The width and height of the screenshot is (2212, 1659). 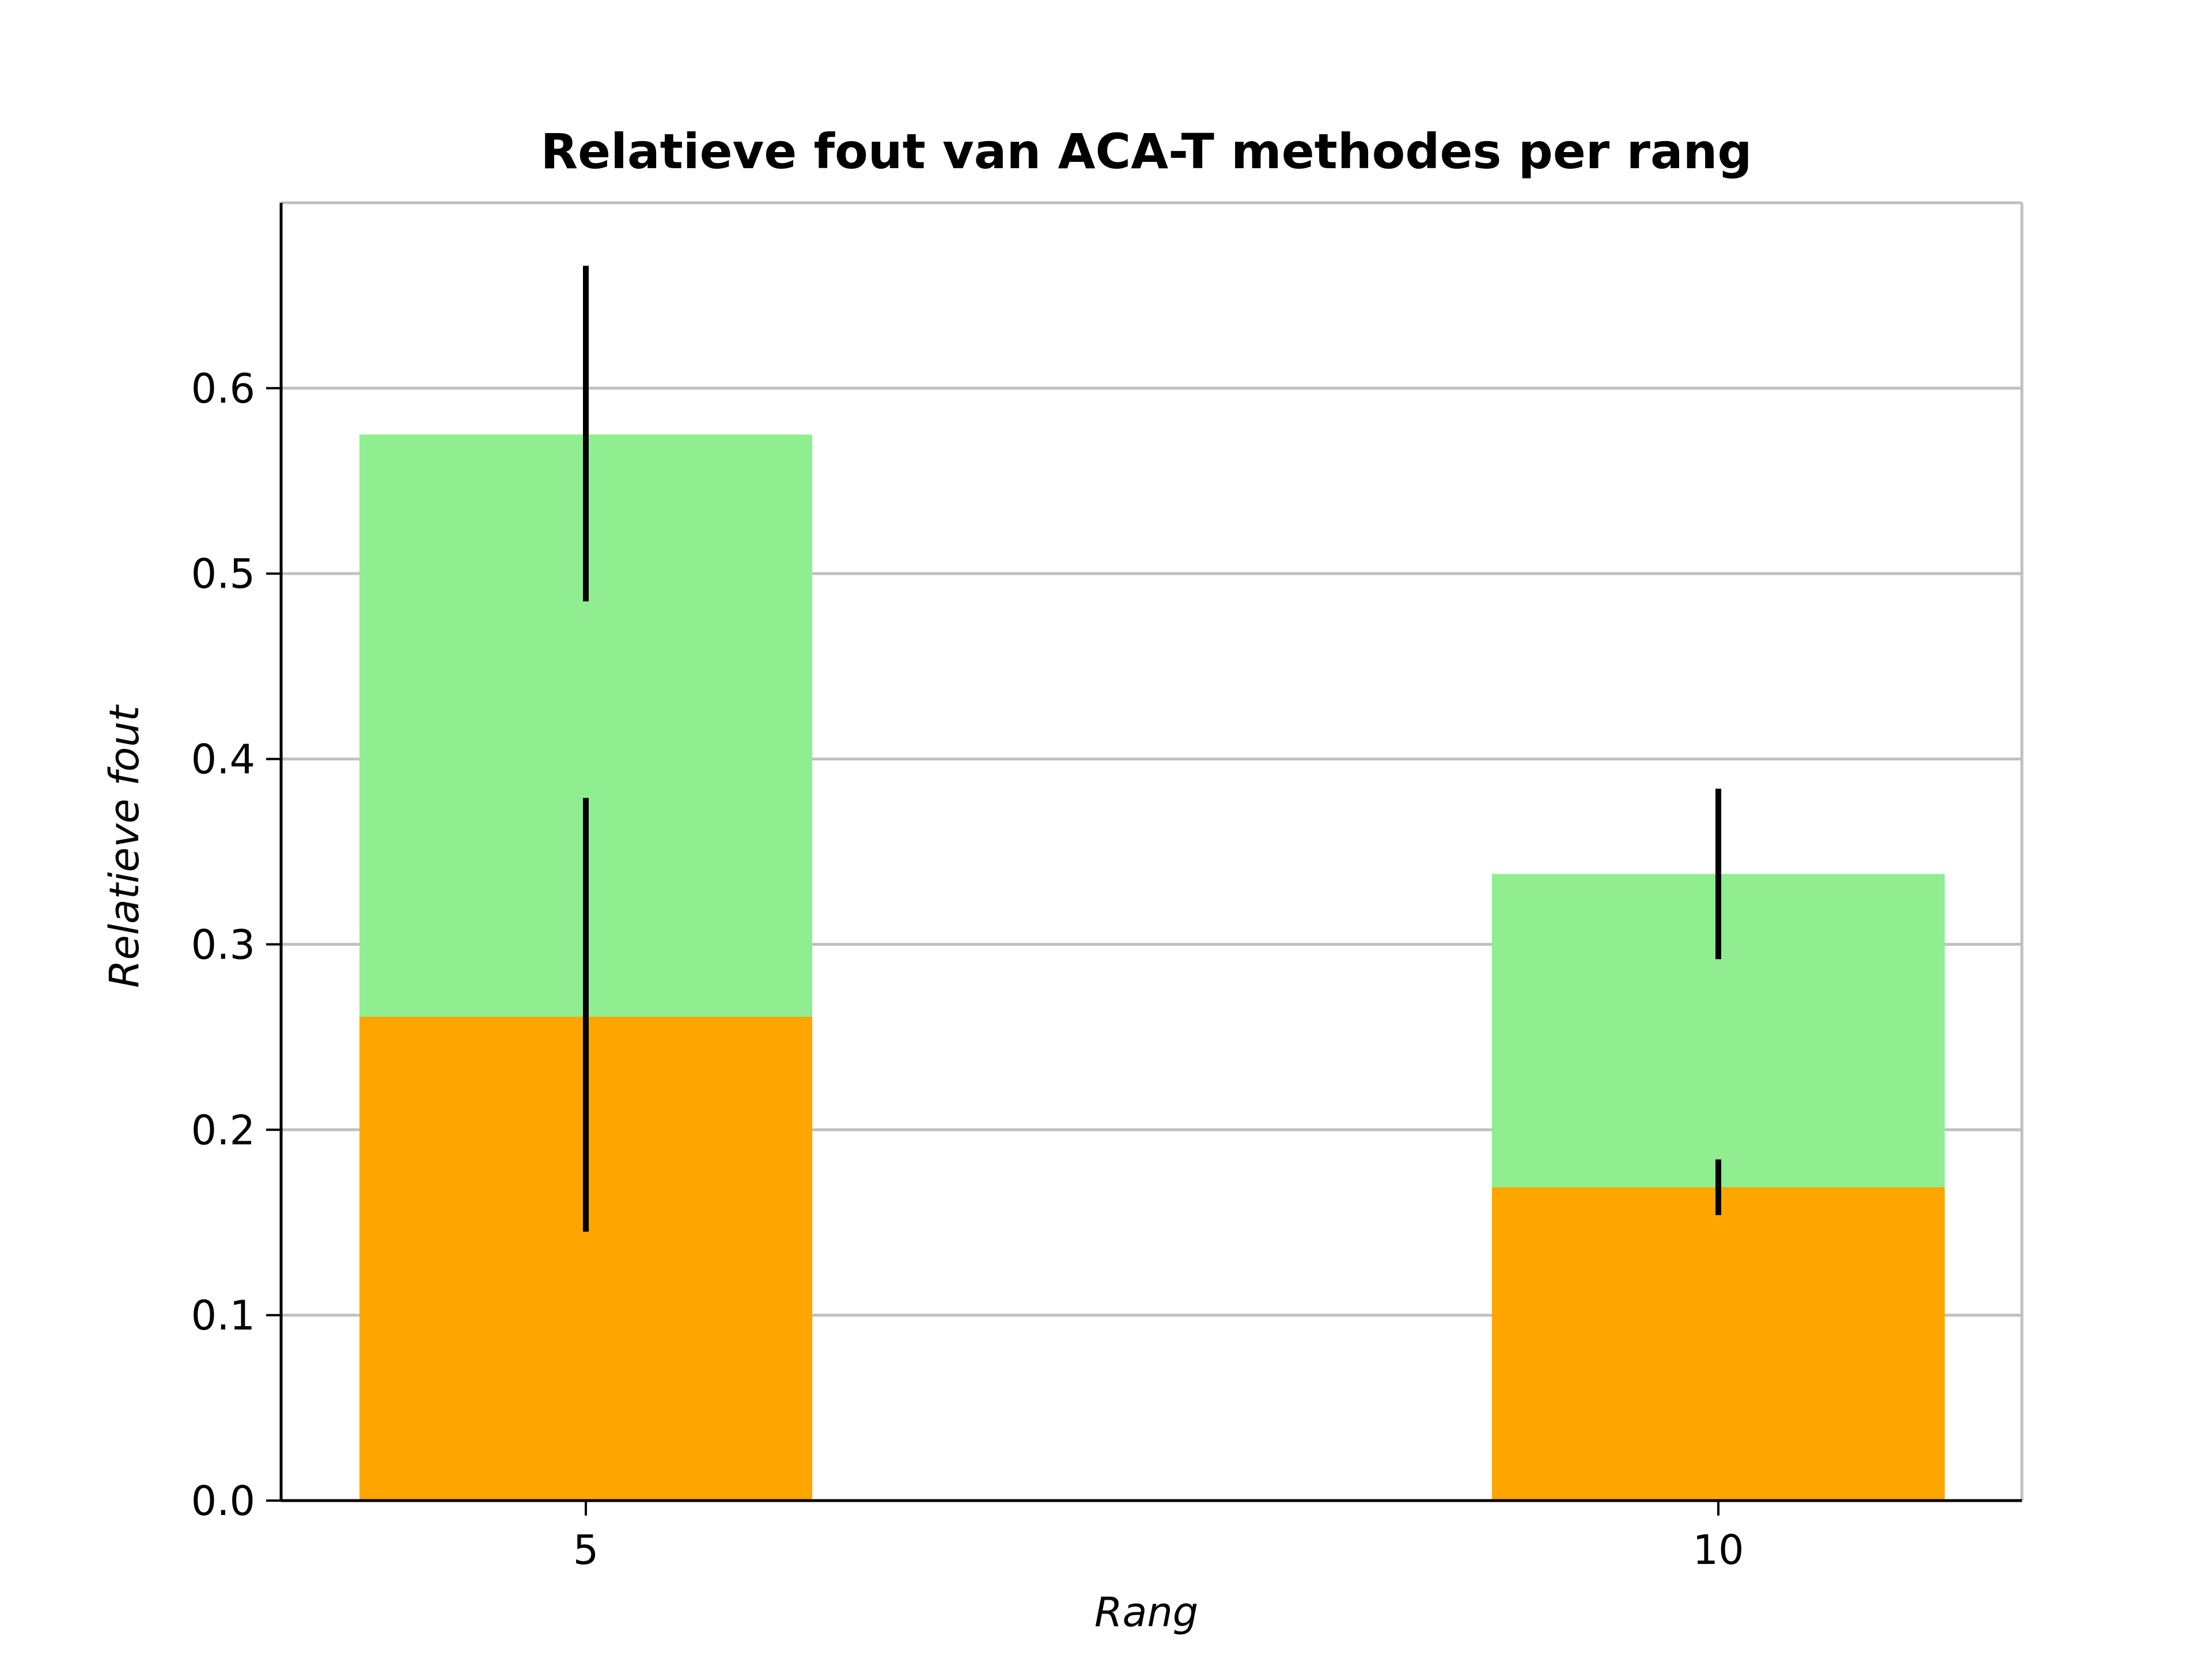 What do you see at coordinates (223, 759) in the screenshot?
I see `y-tick-label: 0.4` at bounding box center [223, 759].